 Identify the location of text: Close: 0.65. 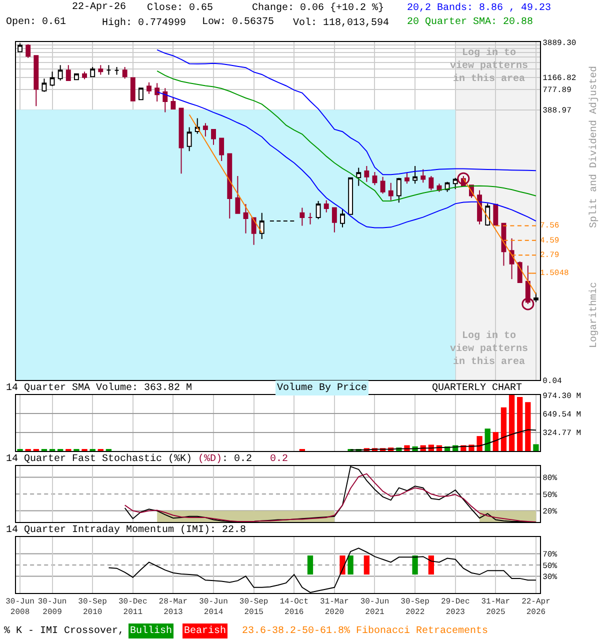
(180, 8).